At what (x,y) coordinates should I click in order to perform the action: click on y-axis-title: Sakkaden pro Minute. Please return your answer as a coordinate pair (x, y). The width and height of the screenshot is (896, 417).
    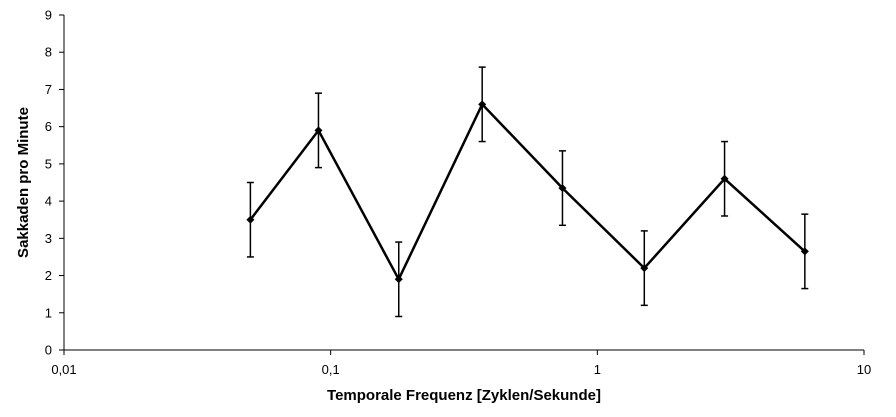
    Looking at the image, I should click on (23, 182).